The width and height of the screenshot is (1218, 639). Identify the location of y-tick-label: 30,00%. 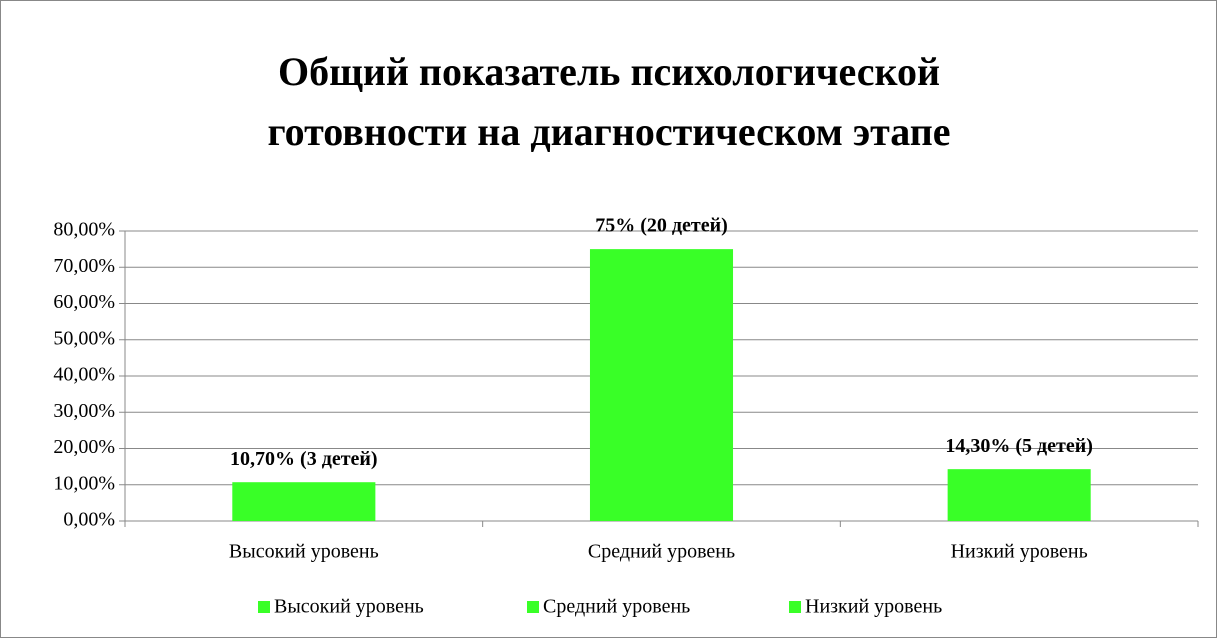
(84, 411).